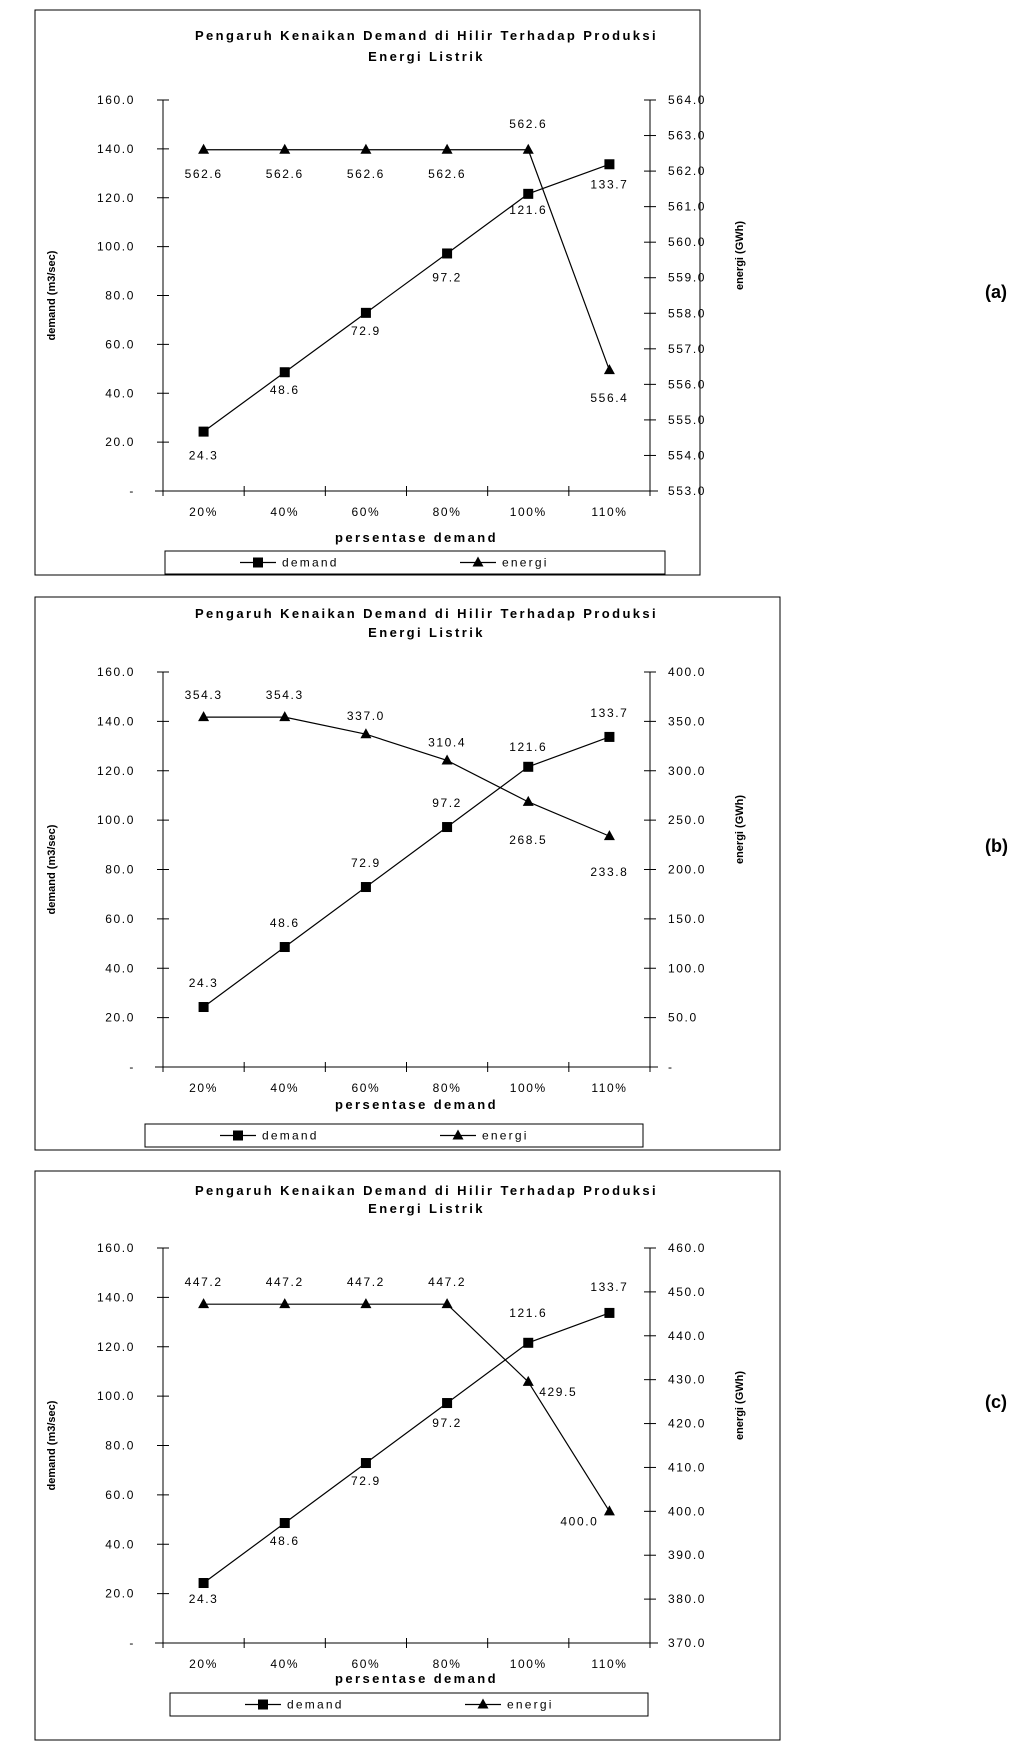 This screenshot has width=1027, height=1748. I want to click on chart2-data-label-demand-3: 97.2, so click(447, 1423).